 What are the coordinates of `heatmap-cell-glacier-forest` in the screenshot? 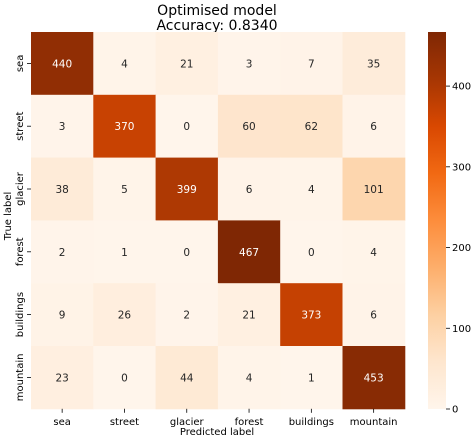 It's located at (249, 189).